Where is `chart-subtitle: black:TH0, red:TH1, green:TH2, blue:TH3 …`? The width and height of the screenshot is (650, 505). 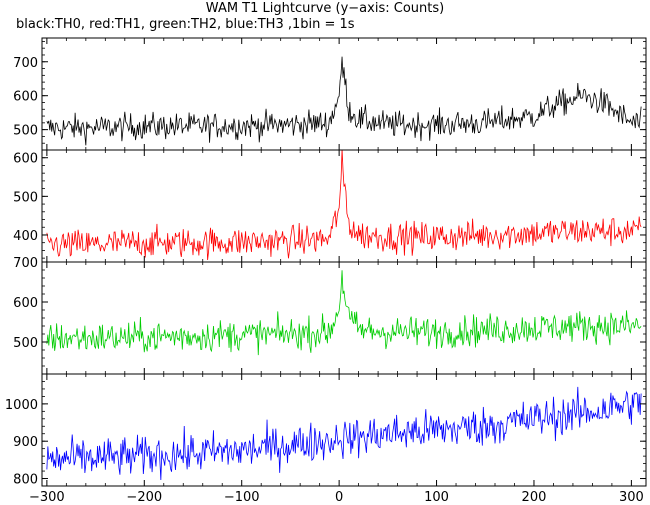 chart-subtitle: black:TH0, red:TH1, green:TH2, blue:TH3 … is located at coordinates (185, 24).